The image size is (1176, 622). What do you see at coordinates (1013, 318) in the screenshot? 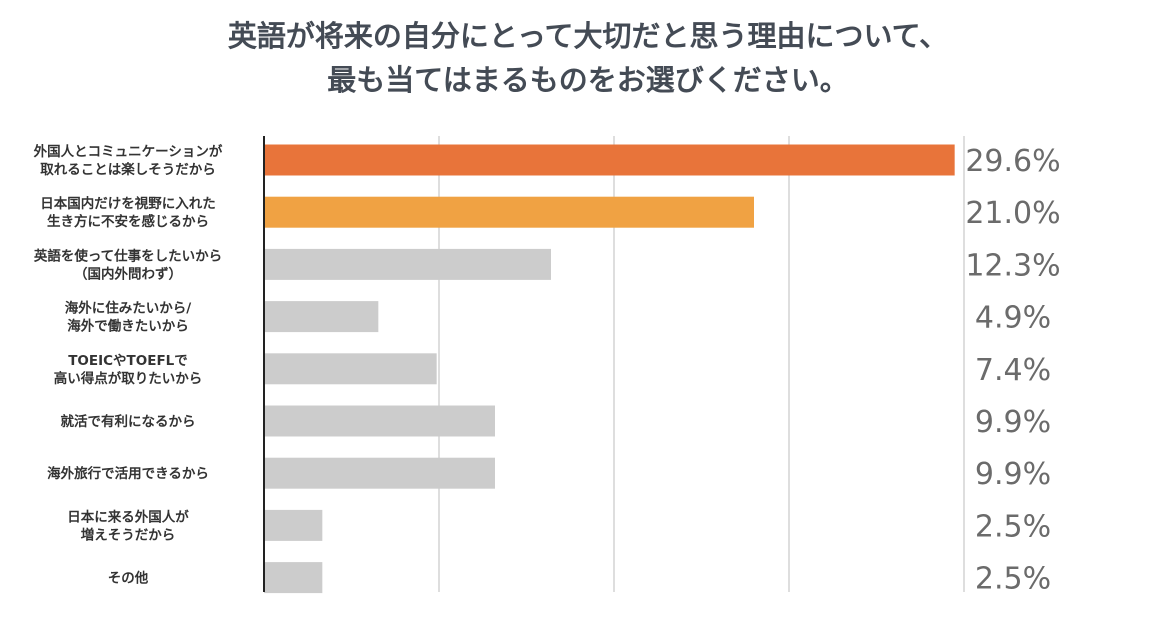
I see `value-label: 4.9%` at bounding box center [1013, 318].